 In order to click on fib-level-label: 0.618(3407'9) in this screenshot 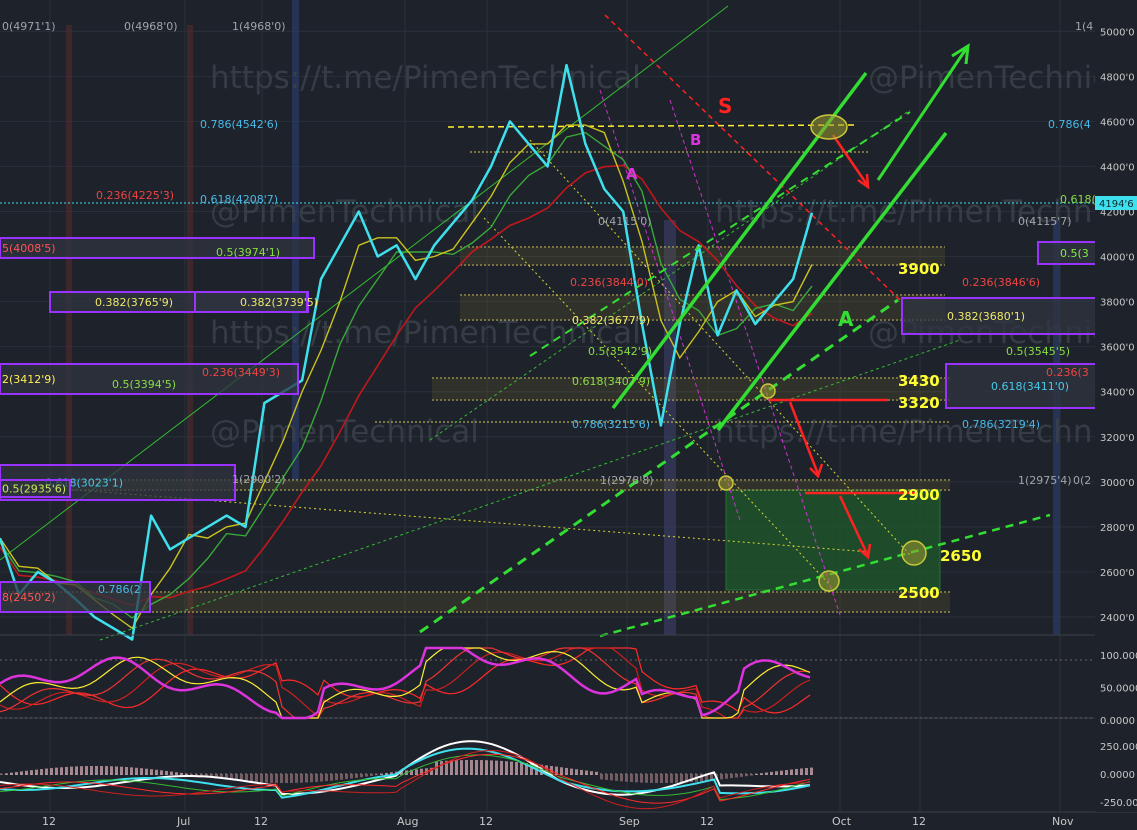, I will do `click(611, 381)`.